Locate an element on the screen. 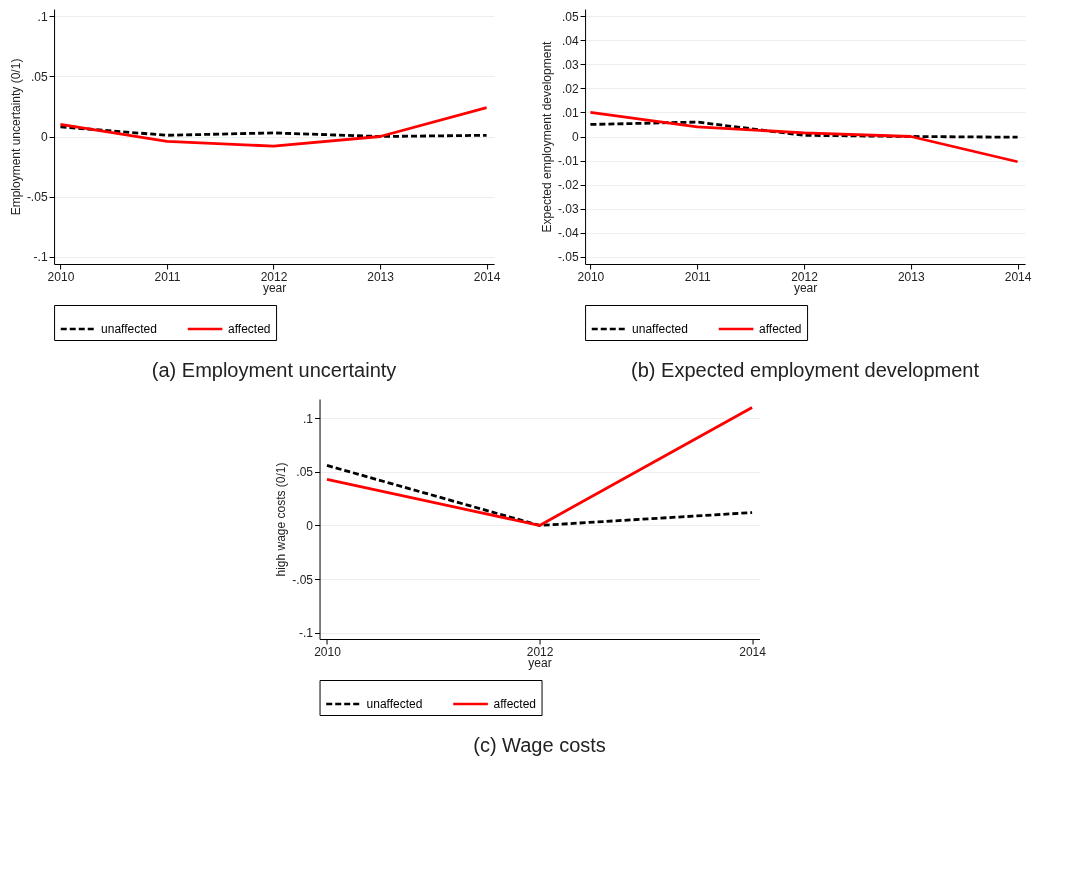 This screenshot has width=1074, height=894. y-tick-label: -.02 is located at coordinates (568, 185).